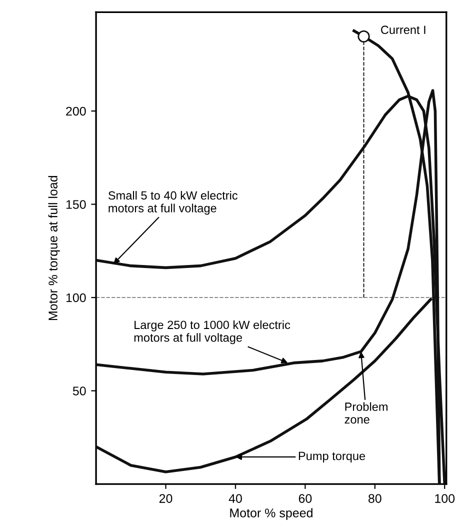 This screenshot has width=464, height=529. What do you see at coordinates (235, 498) in the screenshot?
I see `x-tick-label: 40` at bounding box center [235, 498].